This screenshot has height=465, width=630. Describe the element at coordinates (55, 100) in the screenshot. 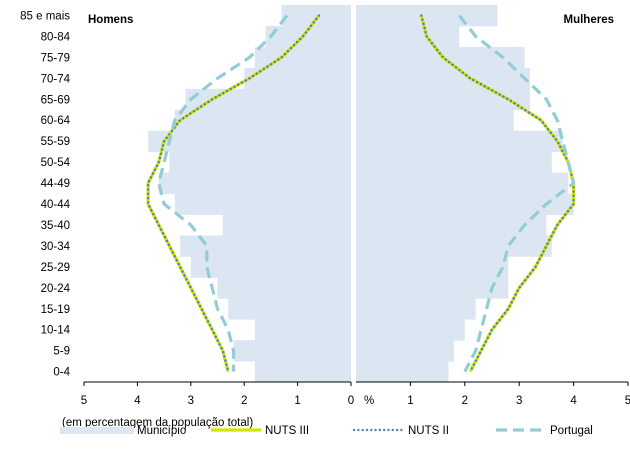

I see `category-label-65-69: 65-69` at that location.